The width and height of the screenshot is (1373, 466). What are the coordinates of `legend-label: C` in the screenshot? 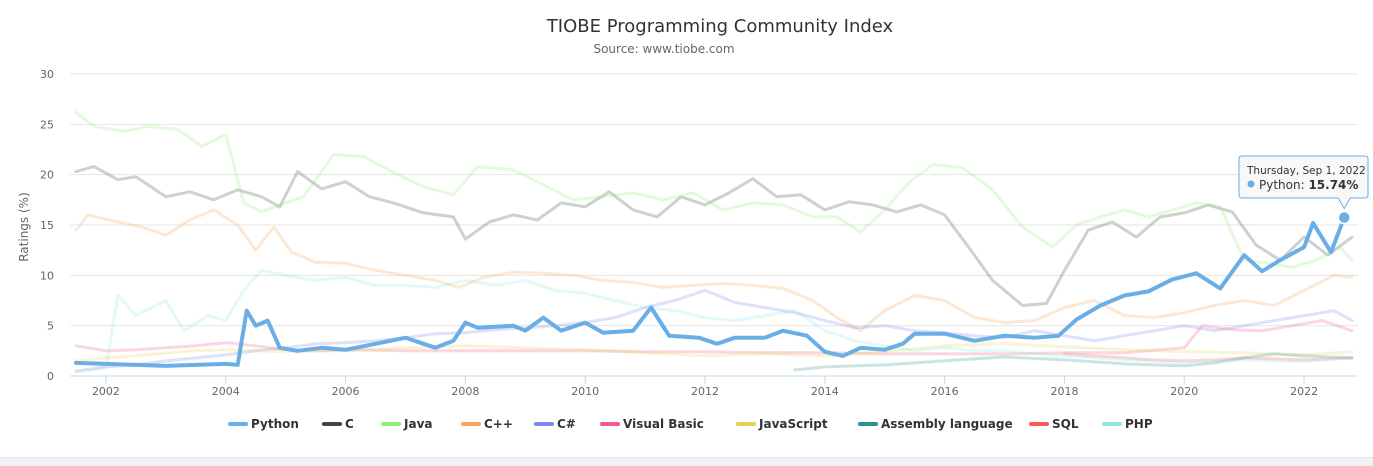 It's located at (349, 424).